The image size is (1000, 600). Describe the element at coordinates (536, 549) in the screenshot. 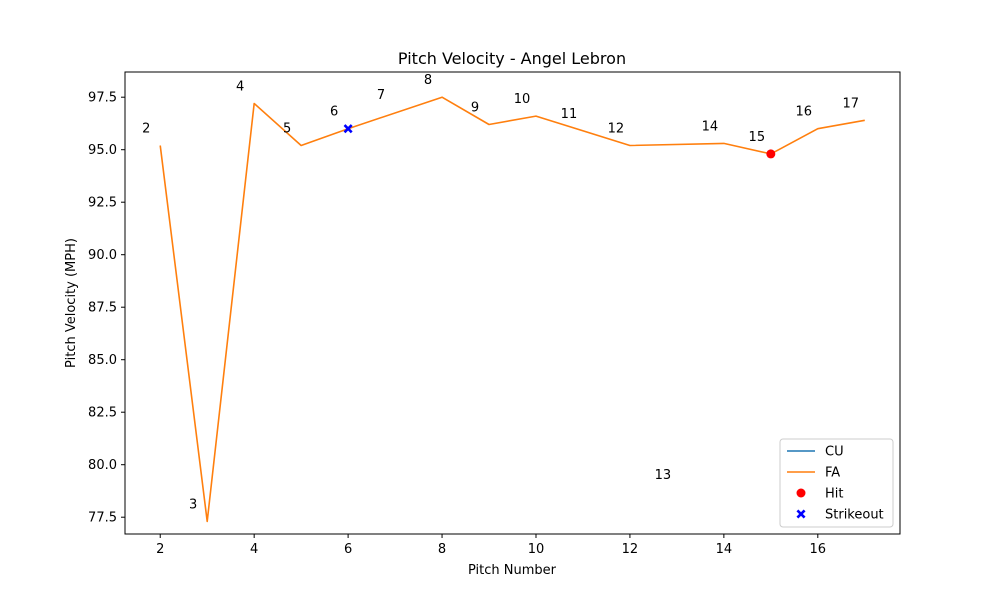

I see `x-tick-label: 10` at that location.